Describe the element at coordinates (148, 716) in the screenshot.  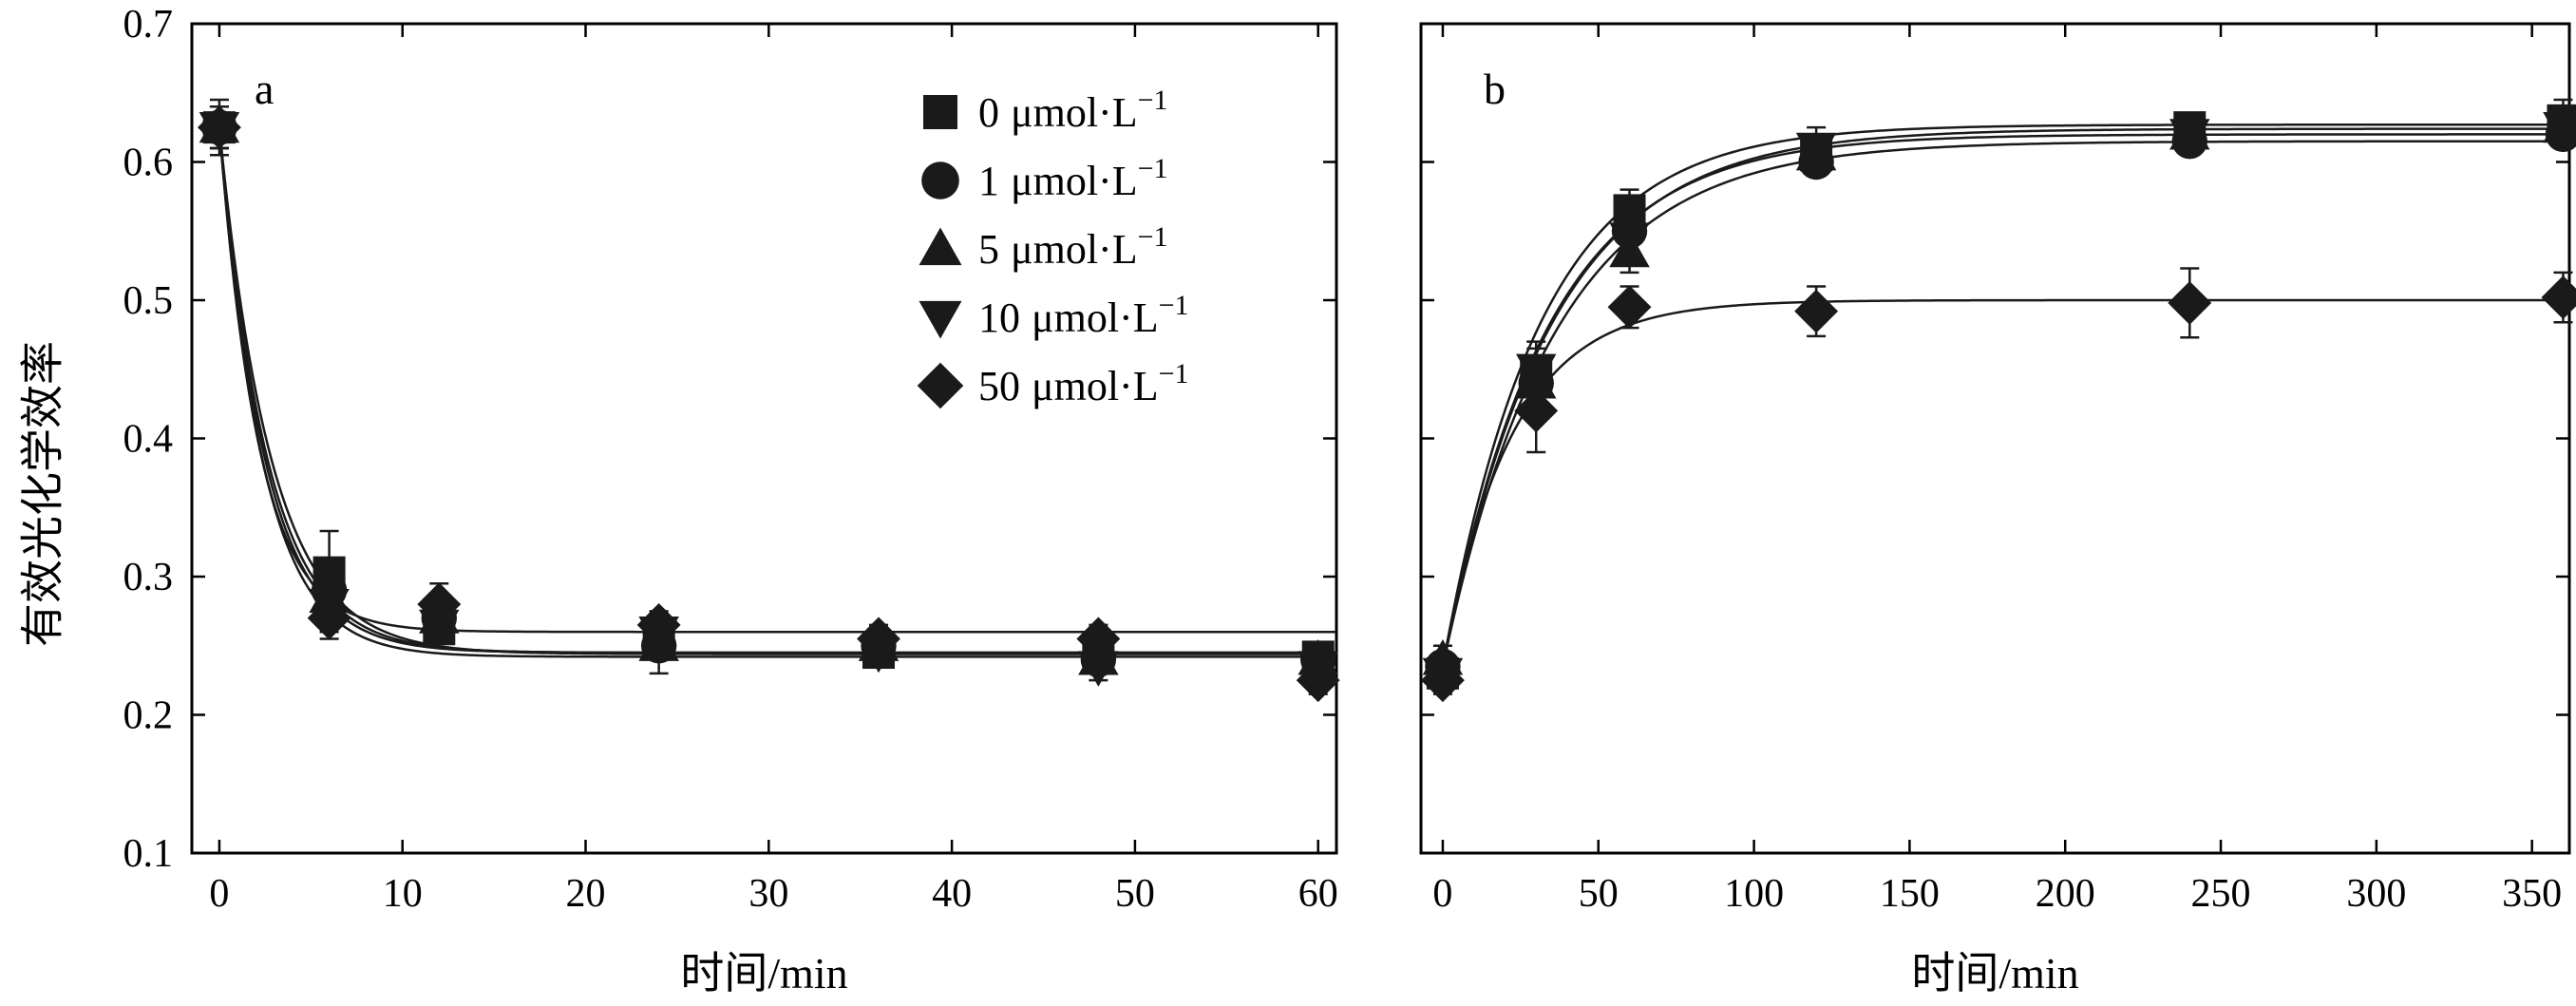
I see `y-tick-label: 0.2` at that location.